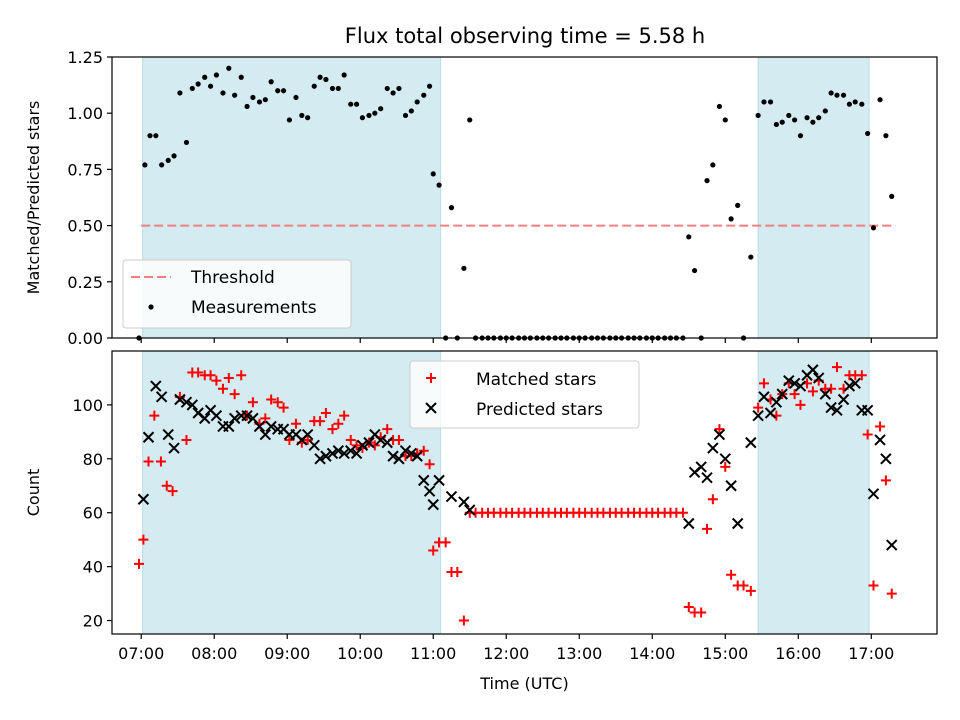 Image resolution: width=960 pixels, height=720 pixels. Describe the element at coordinates (579, 653) in the screenshot. I see `x-tick-label: 13:00` at that location.